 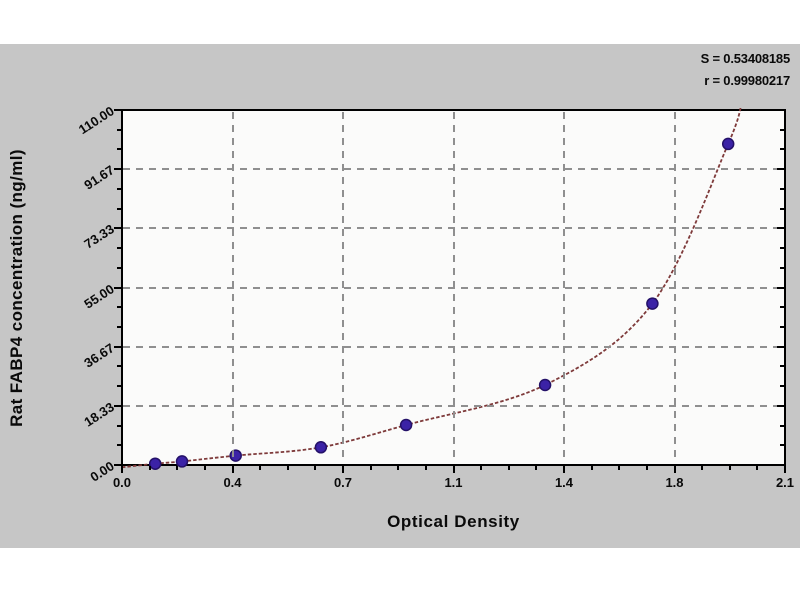 What do you see at coordinates (745, 58) in the screenshot?
I see `fit-standard-error-value: S = 0.53408185` at bounding box center [745, 58].